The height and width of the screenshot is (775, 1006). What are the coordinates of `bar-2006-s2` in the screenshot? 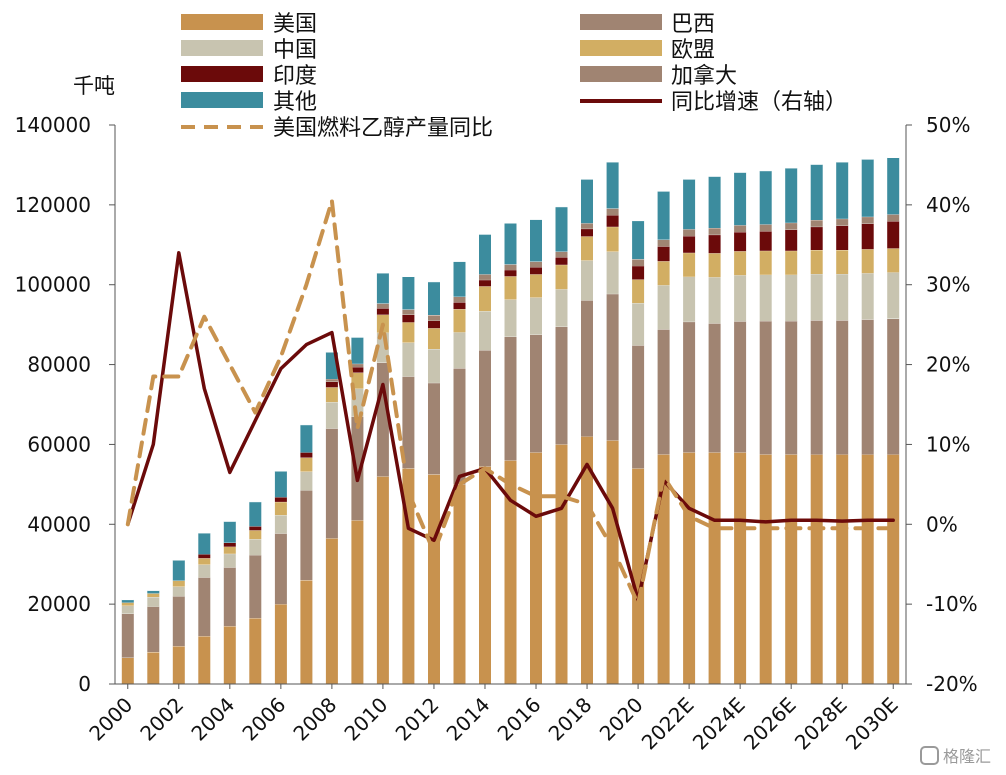 It's located at (280, 524).